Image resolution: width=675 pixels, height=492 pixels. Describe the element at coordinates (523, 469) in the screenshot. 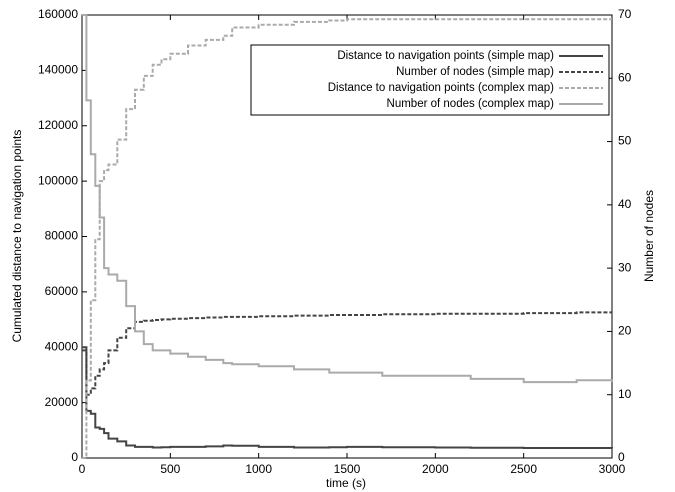

I see `x-tick-label: 2500` at that location.